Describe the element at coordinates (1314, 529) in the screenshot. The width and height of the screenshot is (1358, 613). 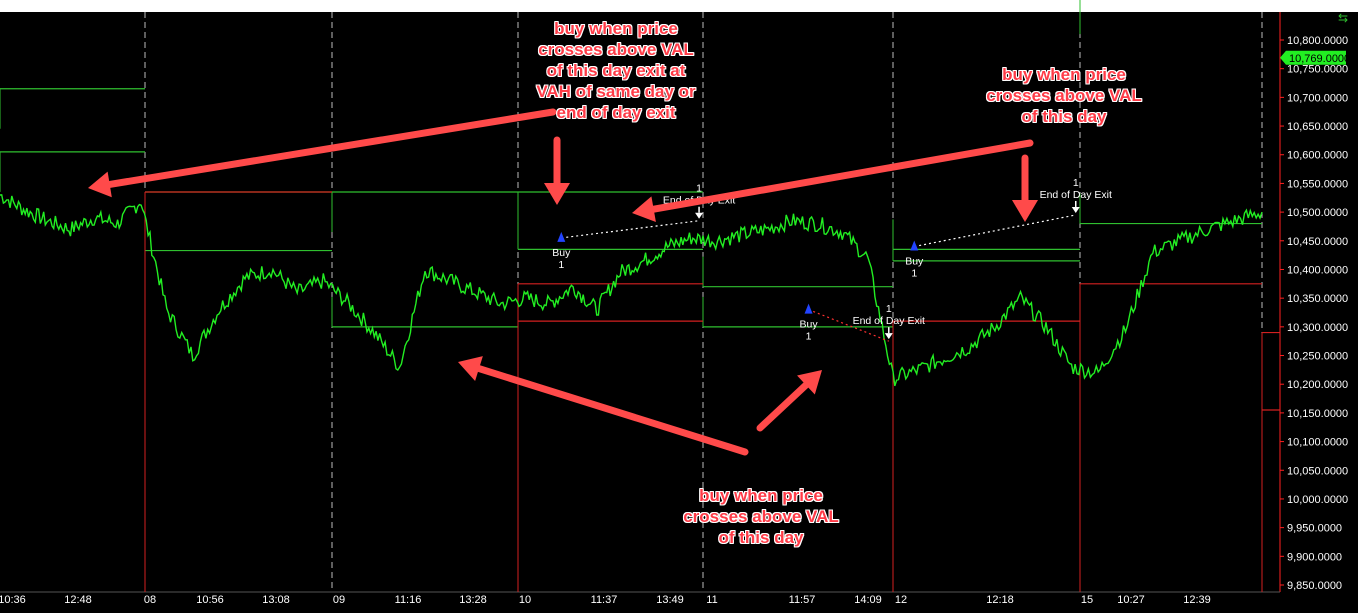
I see `y-tick-label: 9,950.0000` at that location.